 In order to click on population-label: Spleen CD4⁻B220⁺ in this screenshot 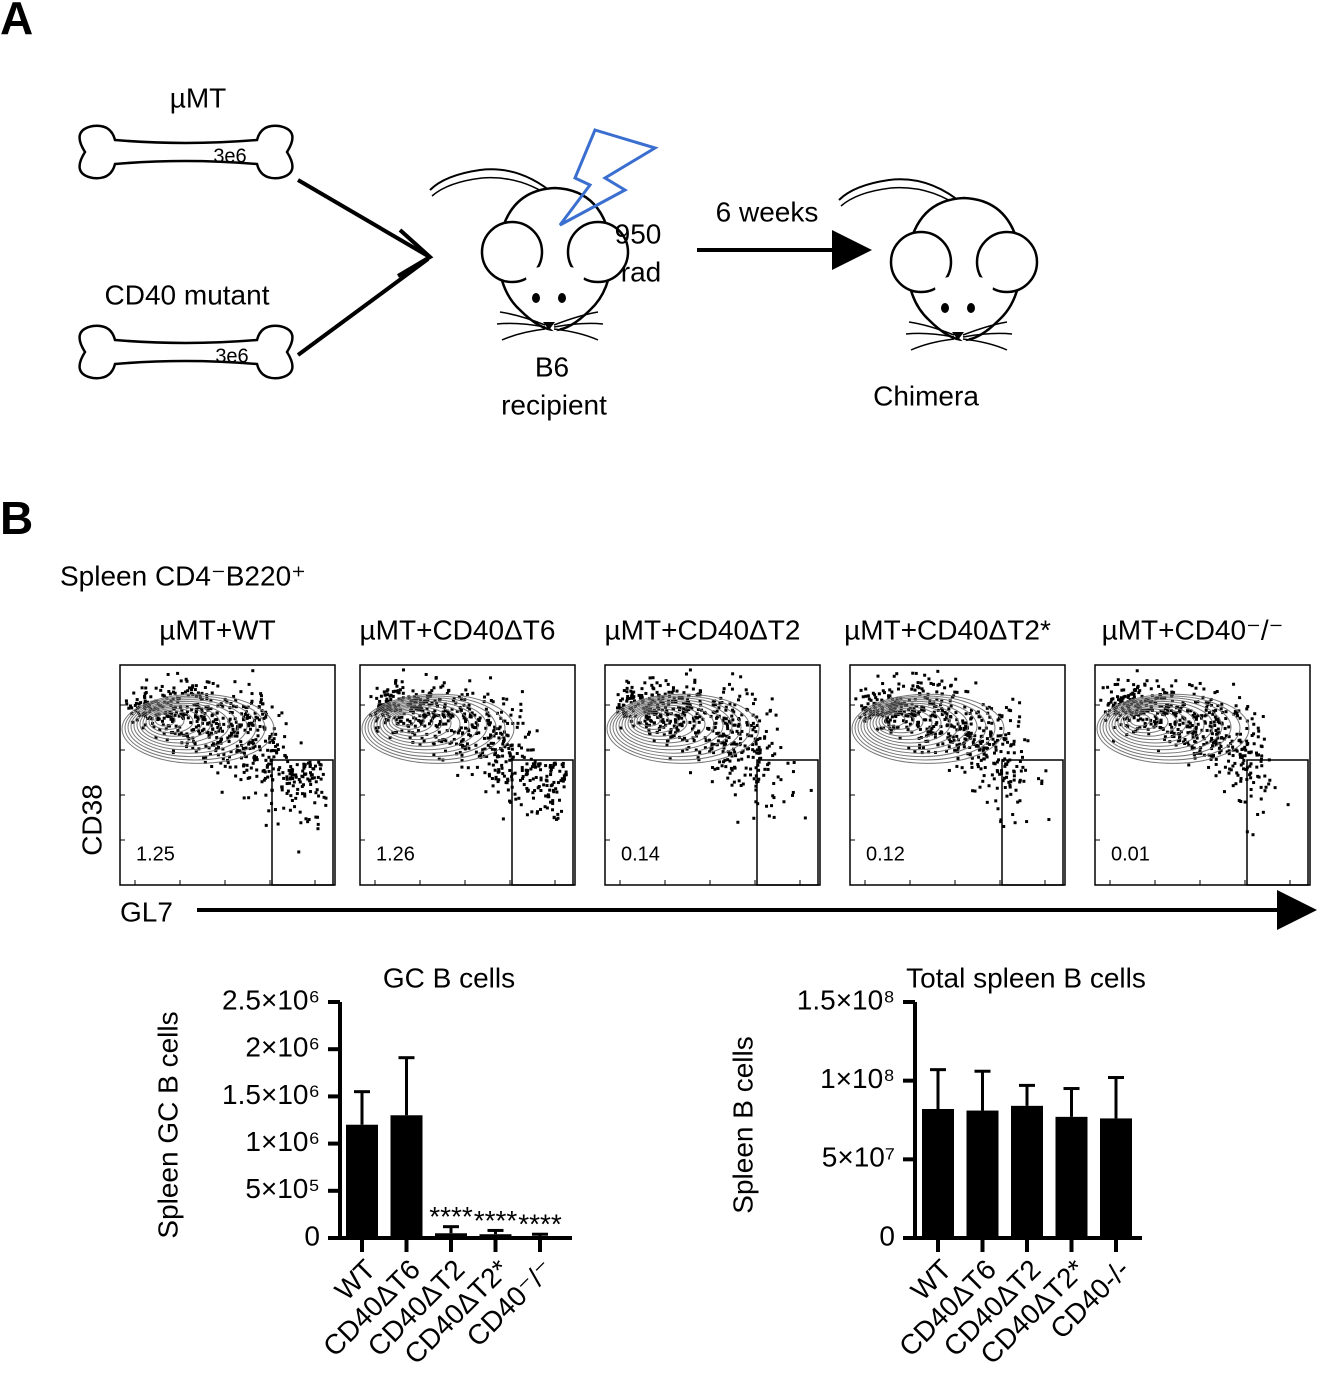, I will do `click(183, 575)`.